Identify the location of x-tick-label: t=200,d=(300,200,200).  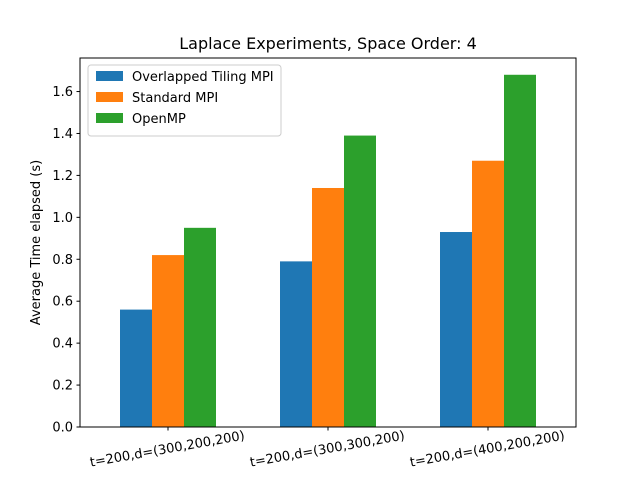
(167, 450).